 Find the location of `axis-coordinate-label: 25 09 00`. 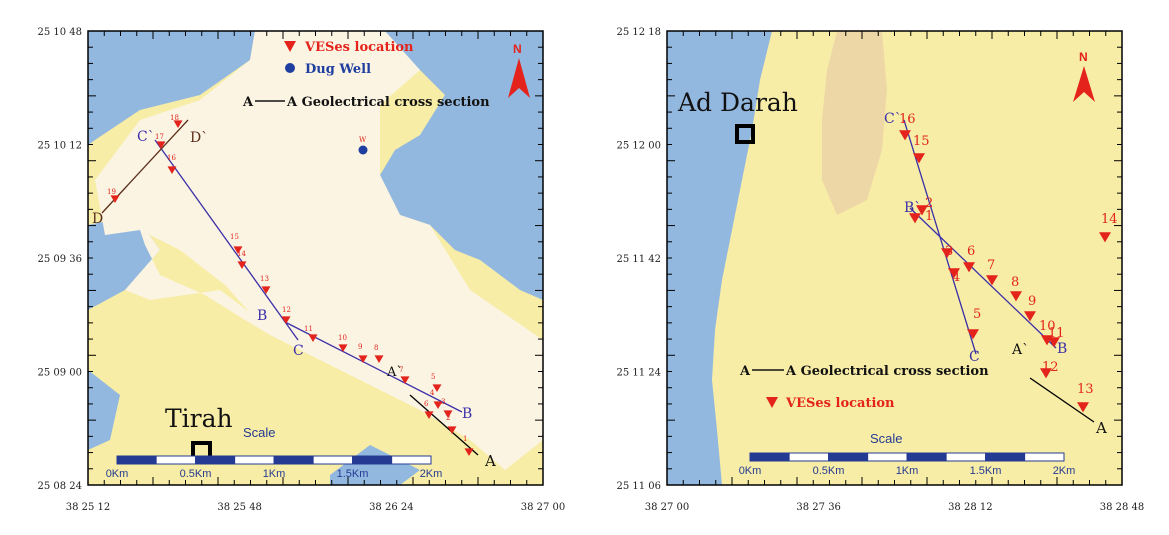

axis-coordinate-label: 25 09 00 is located at coordinates (59, 373).